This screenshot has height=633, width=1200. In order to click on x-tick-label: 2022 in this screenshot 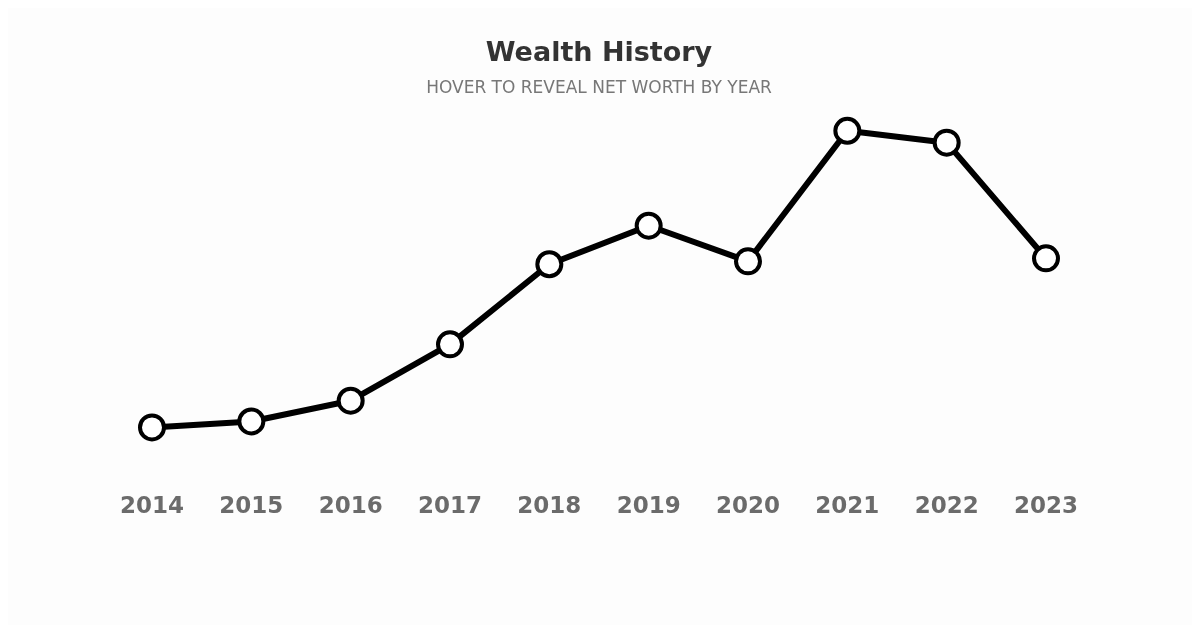, I will do `click(946, 505)`.